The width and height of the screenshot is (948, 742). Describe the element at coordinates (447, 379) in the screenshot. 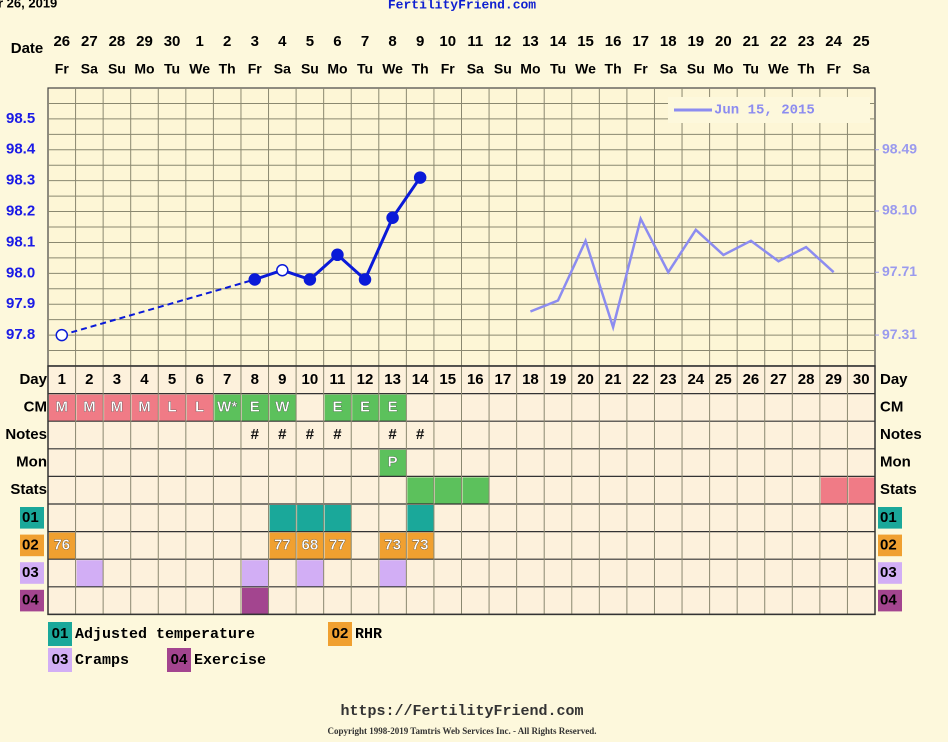

I see `day-number: 15` at that location.